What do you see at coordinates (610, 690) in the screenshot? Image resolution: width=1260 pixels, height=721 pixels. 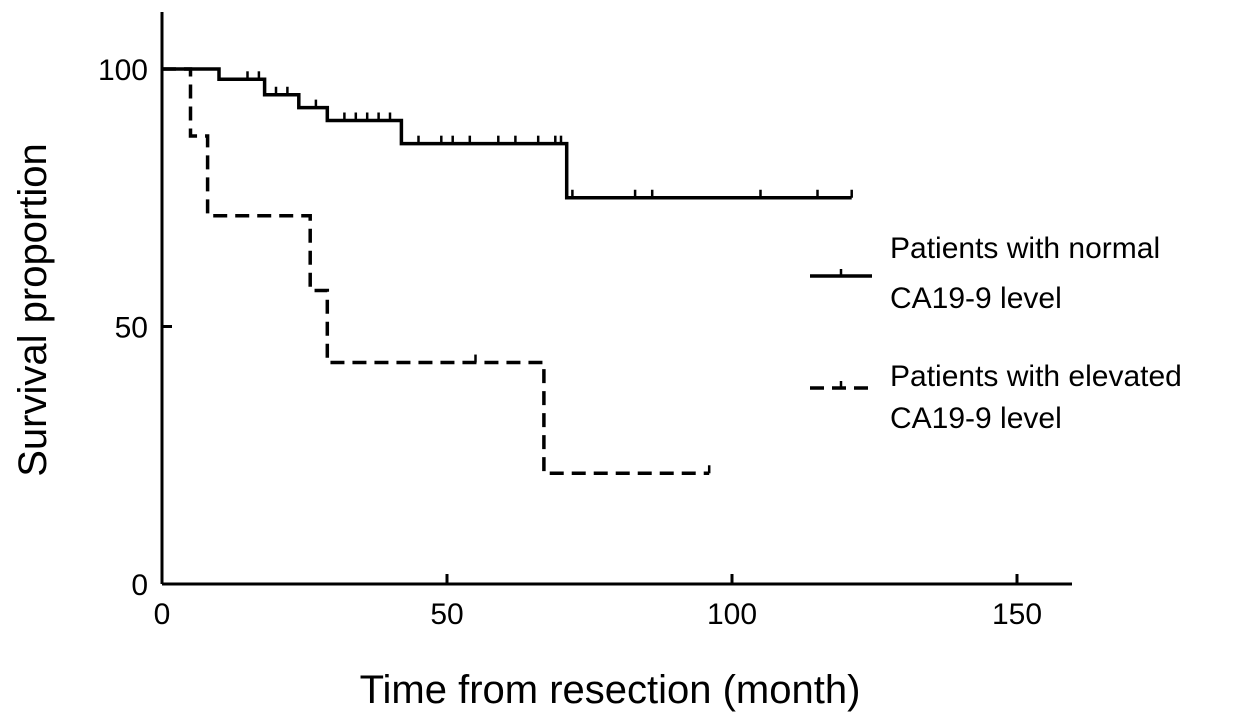 I see `x-axis-title: Time from resection (month)` at bounding box center [610, 690].